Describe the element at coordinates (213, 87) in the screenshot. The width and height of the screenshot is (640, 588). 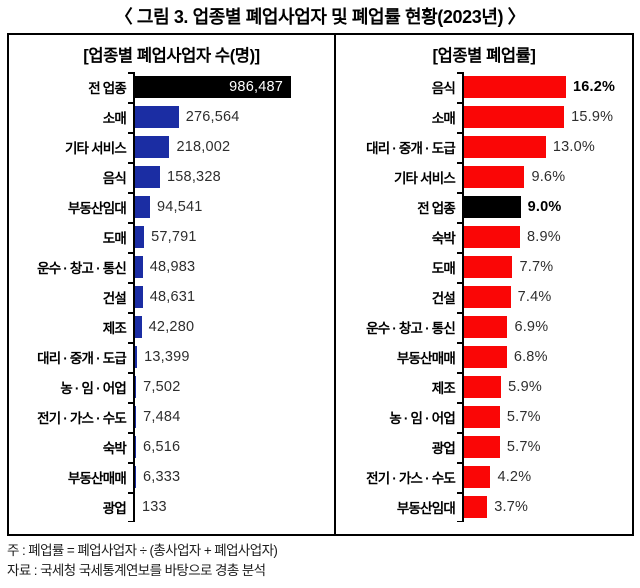
I see `bar: 986,487` at that location.